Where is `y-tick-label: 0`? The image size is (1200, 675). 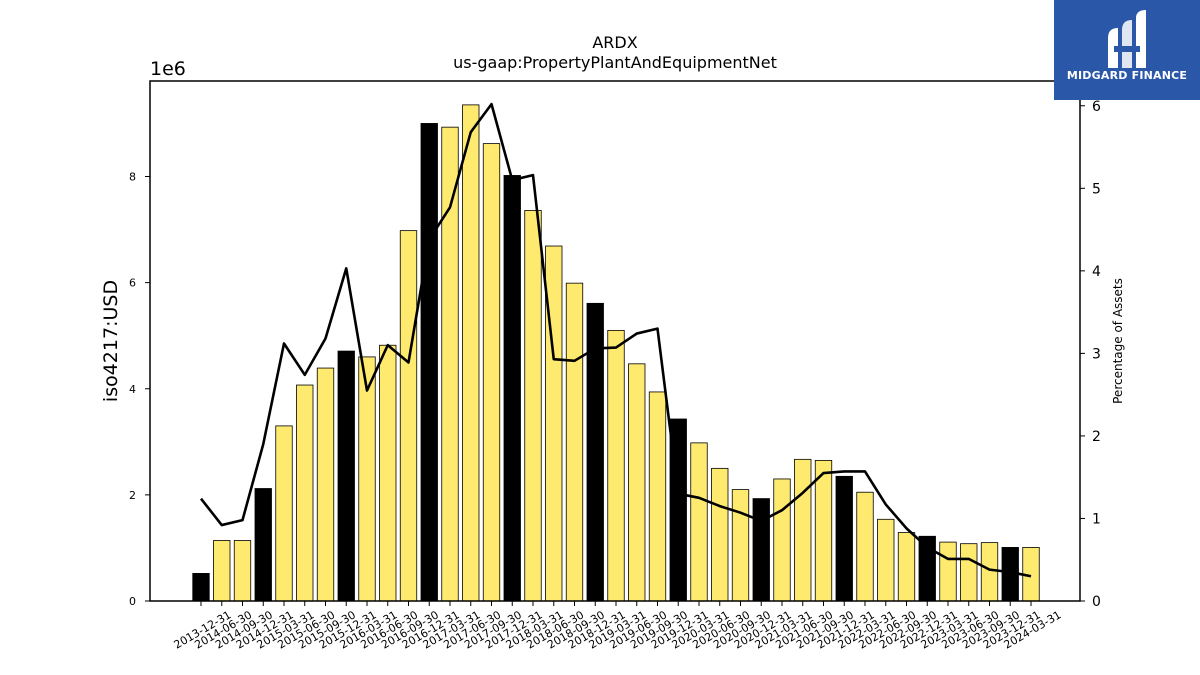 y-tick-label: 0 is located at coordinates (132, 601).